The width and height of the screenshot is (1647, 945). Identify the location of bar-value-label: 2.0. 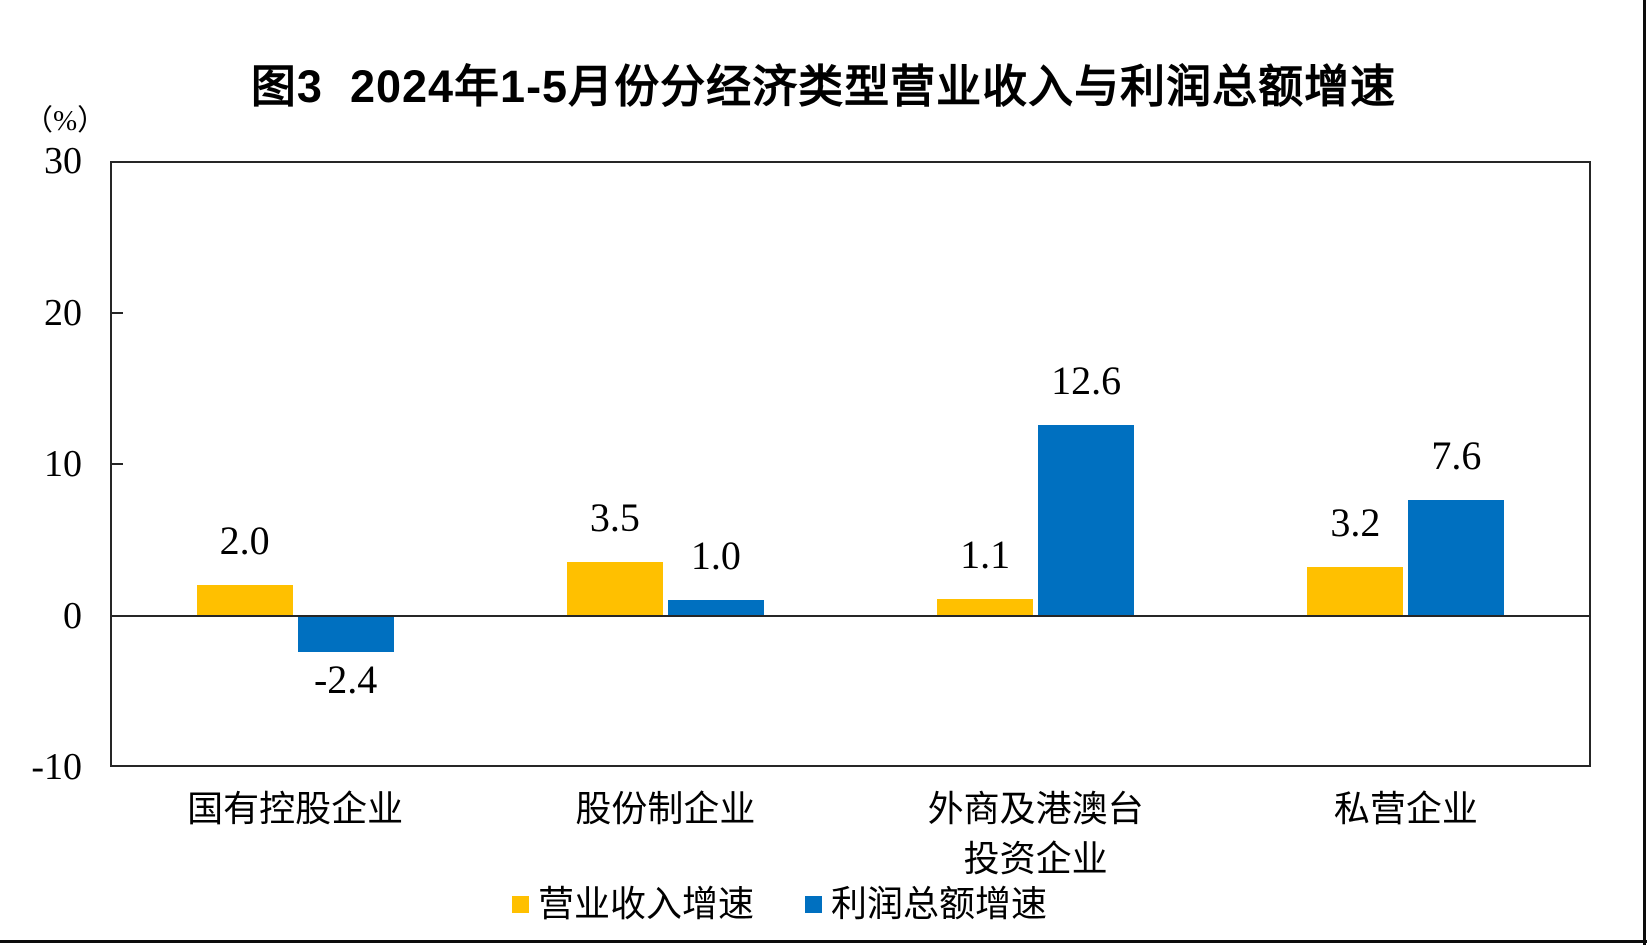
(244, 541).